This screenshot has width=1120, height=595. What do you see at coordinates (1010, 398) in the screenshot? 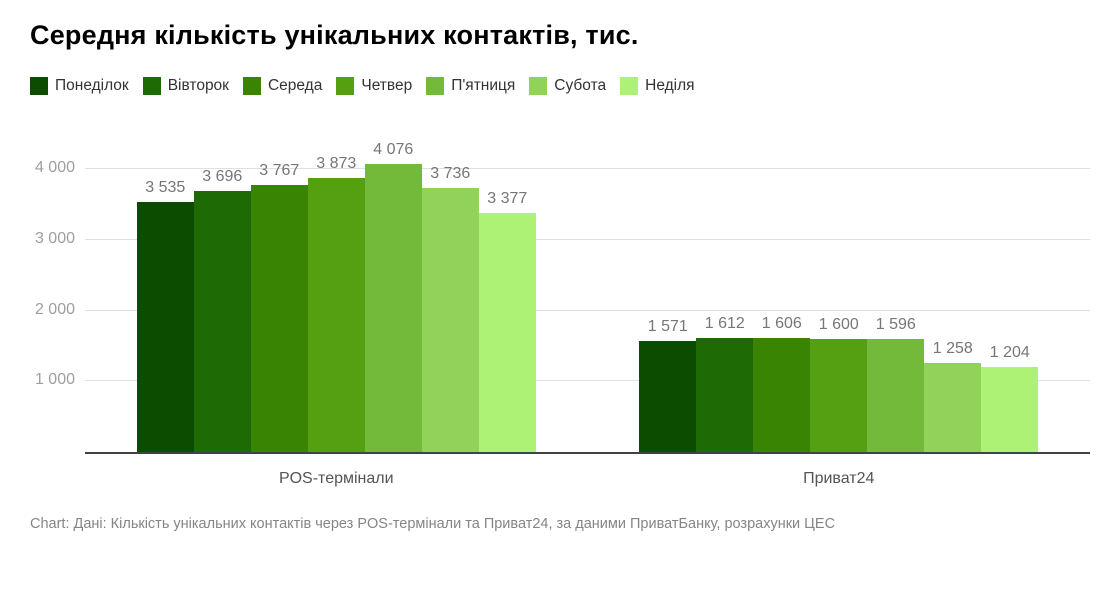
I see `bar: 1 204` at bounding box center [1010, 398].